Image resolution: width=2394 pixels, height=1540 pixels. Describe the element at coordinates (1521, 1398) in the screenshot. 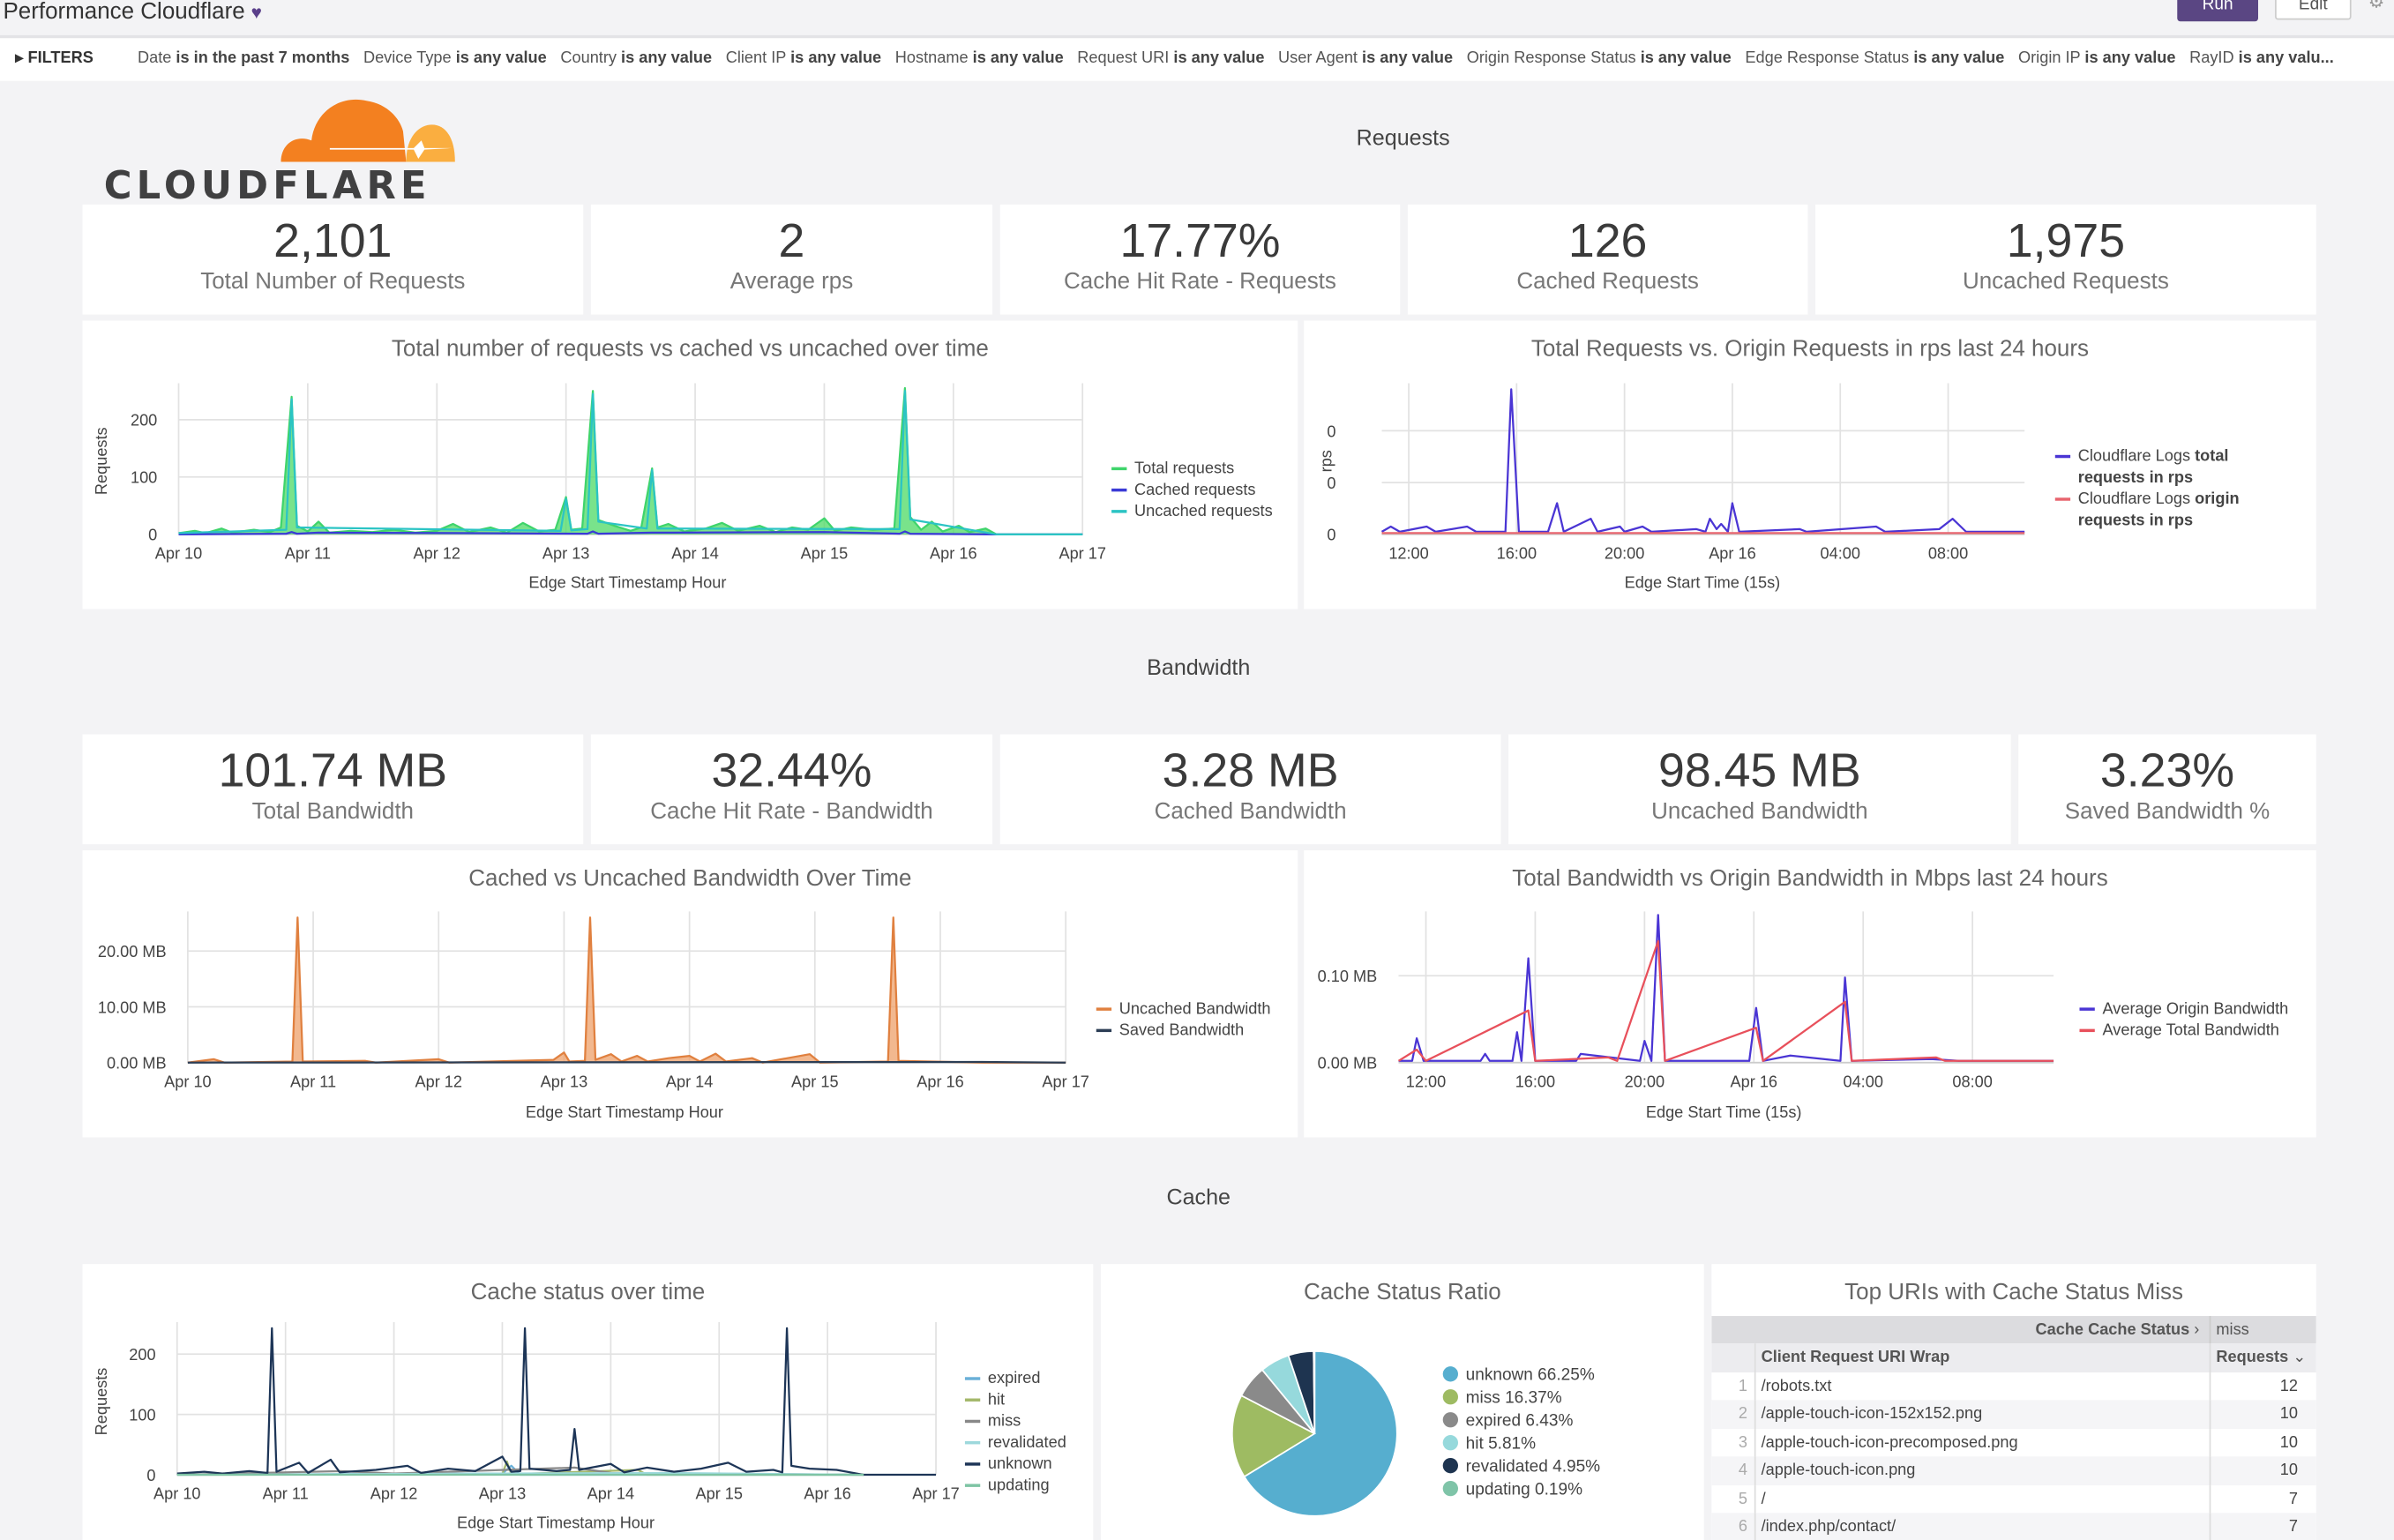

I see `legend-item: miss 16.37%` at that location.